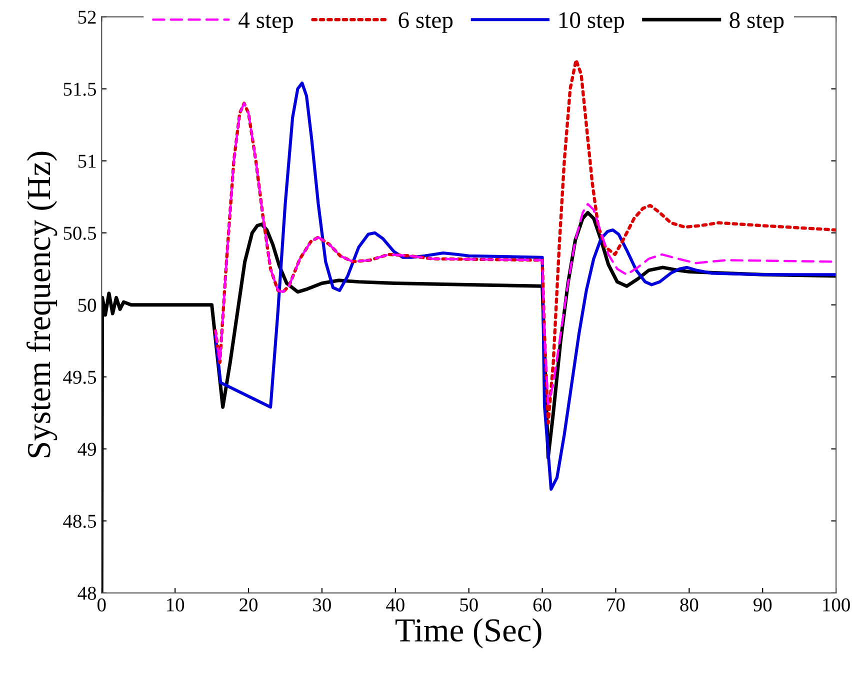  What do you see at coordinates (469, 633) in the screenshot?
I see `x-axis-title: Time (Sec)` at bounding box center [469, 633].